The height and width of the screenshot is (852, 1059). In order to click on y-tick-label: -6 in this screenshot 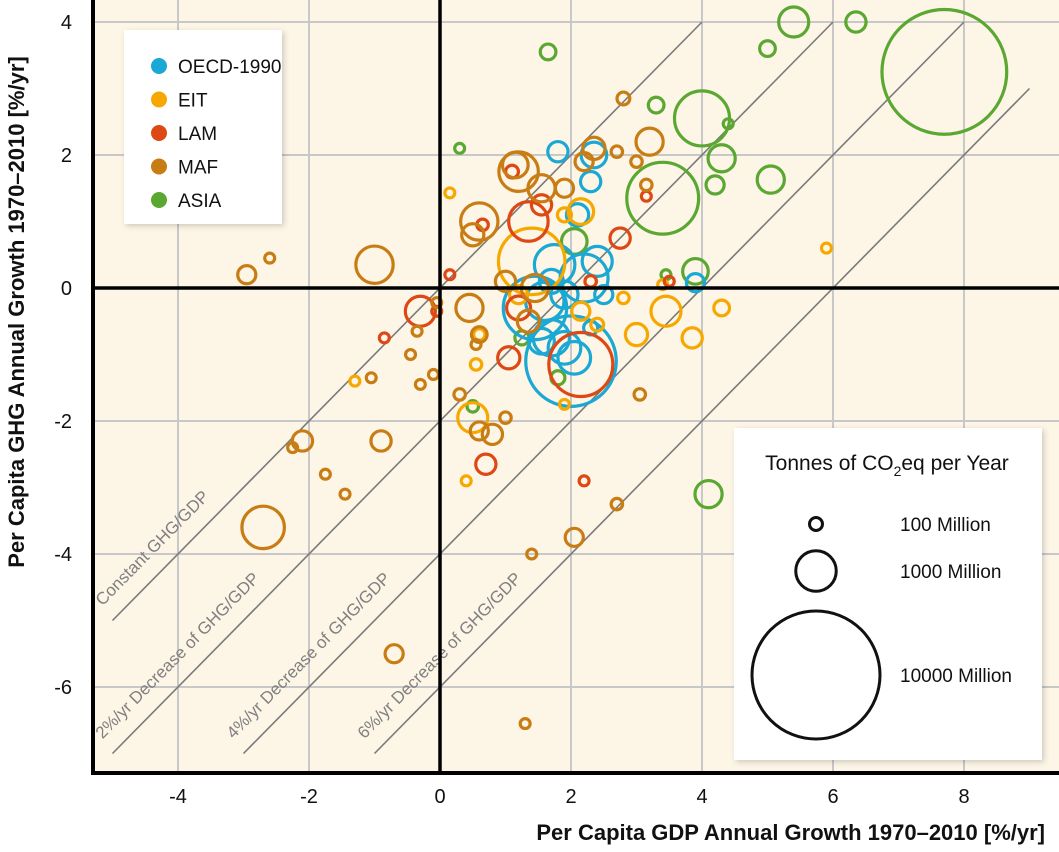, I will do `click(63, 688)`.